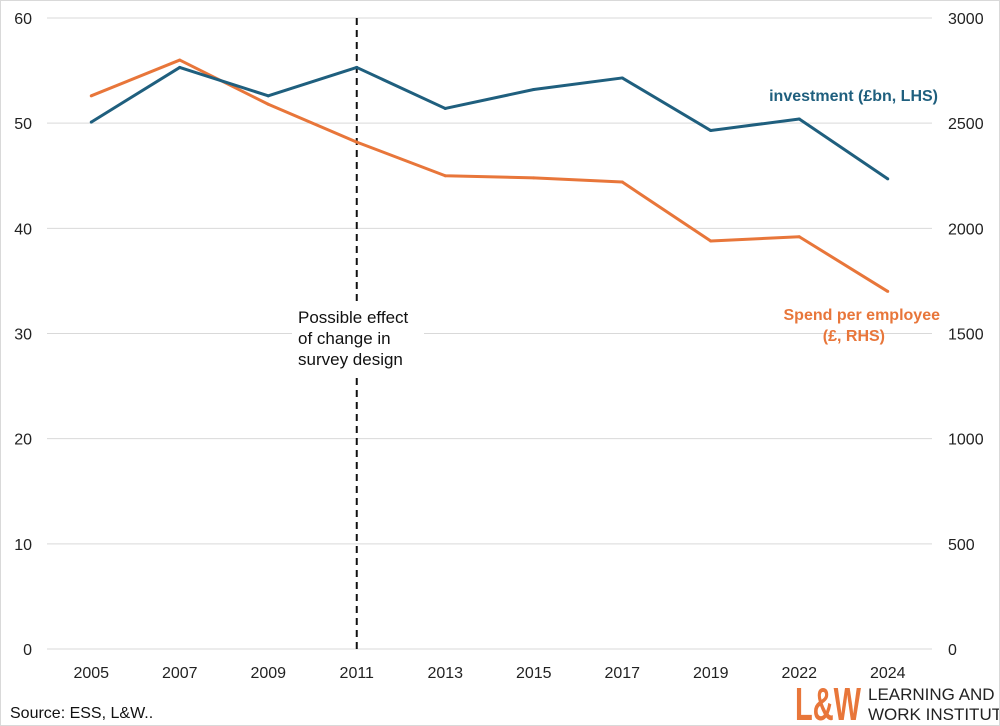 This screenshot has width=1000, height=726. What do you see at coordinates (711, 673) in the screenshot?
I see `x-tick-label: 2019` at bounding box center [711, 673].